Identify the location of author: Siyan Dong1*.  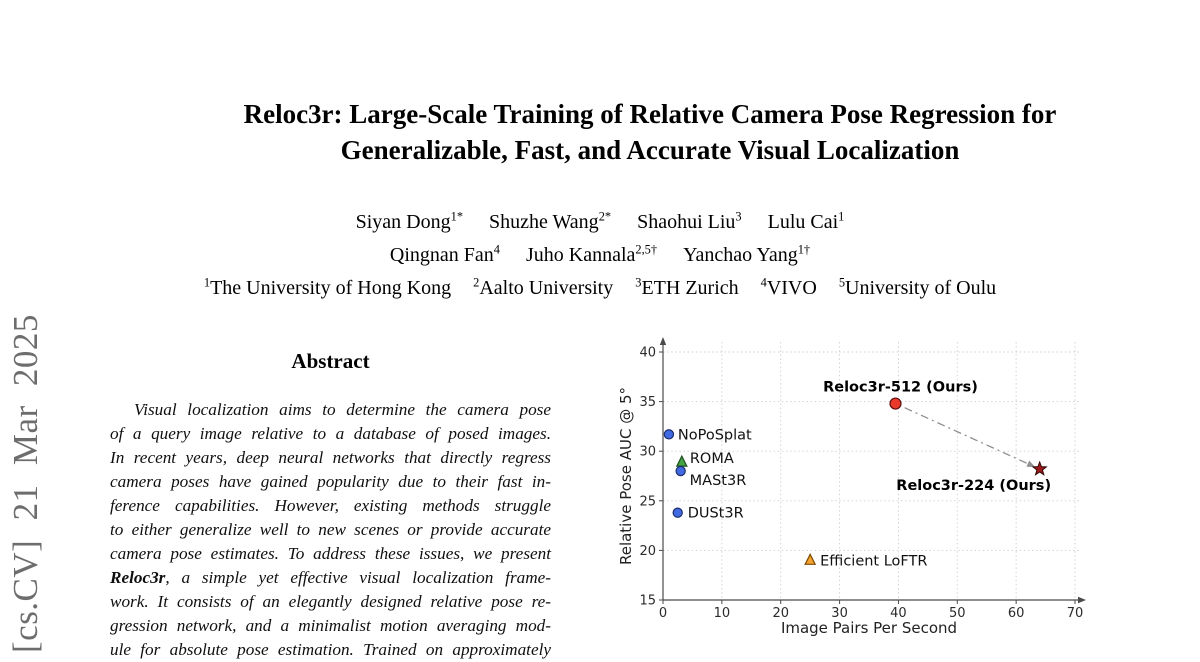
(409, 221).